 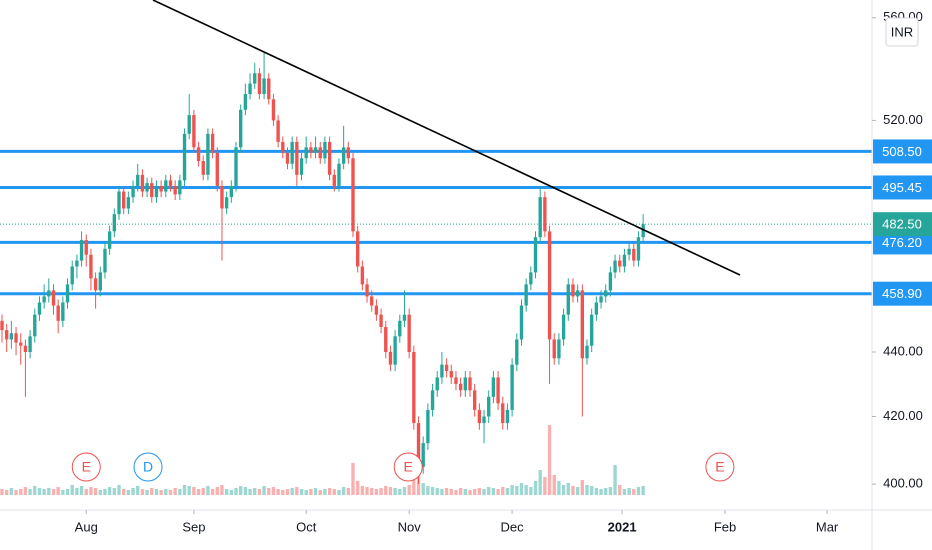 I want to click on currency-box, so click(x=902, y=32).